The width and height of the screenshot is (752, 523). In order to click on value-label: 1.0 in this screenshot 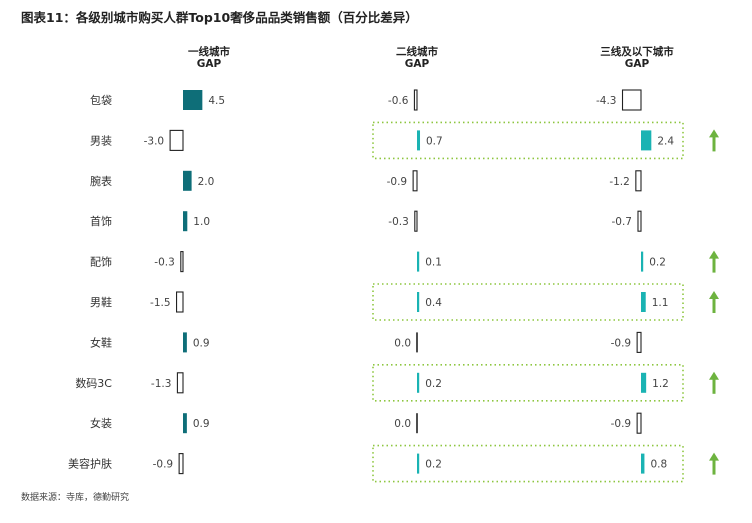, I will do `click(201, 222)`.